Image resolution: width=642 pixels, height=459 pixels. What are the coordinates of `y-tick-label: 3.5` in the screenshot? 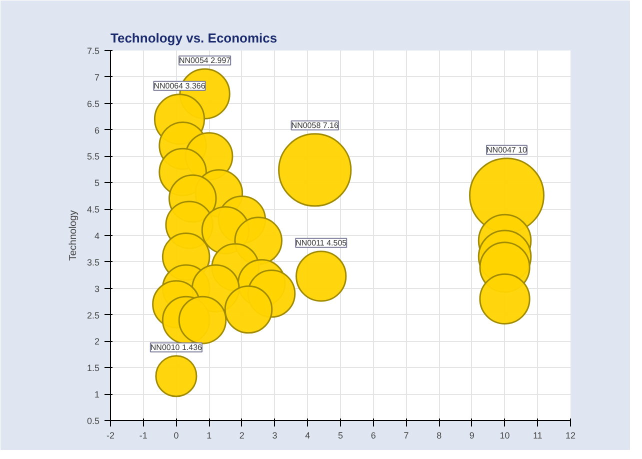 It's located at (93, 262).